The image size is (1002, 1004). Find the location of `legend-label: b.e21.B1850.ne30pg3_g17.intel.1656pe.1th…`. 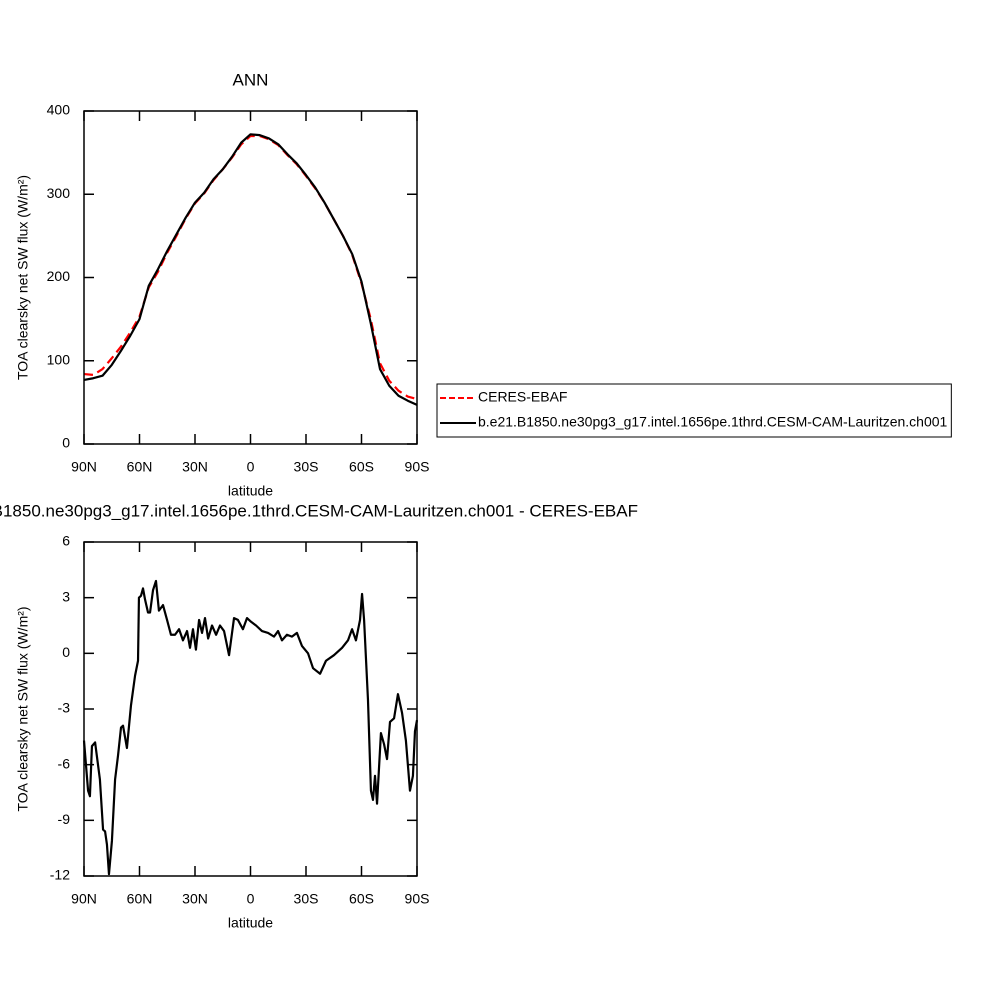

legend-label: b.e21.B1850.ne30pg3_g17.intel.1656pe.1th… is located at coordinates (713, 422).